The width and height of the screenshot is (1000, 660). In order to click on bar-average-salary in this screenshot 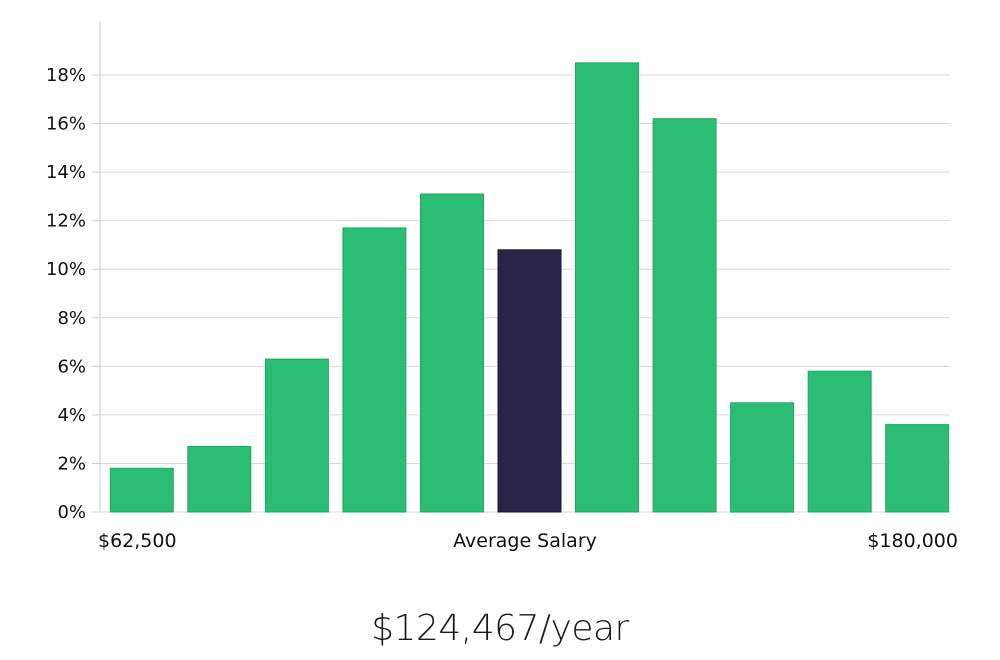, I will do `click(529, 381)`.